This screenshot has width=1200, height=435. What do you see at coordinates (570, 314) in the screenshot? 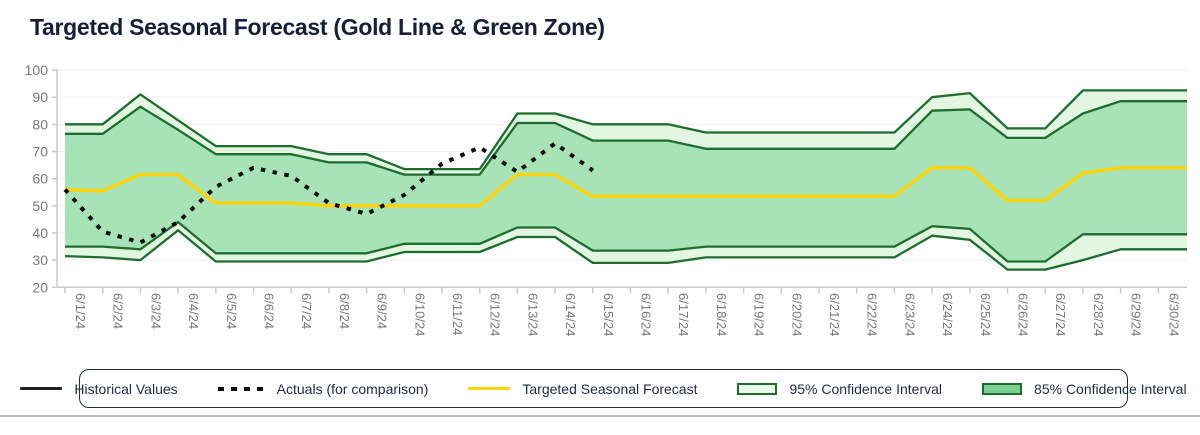
I see `x-axis-label: 6/14/24` at bounding box center [570, 314].